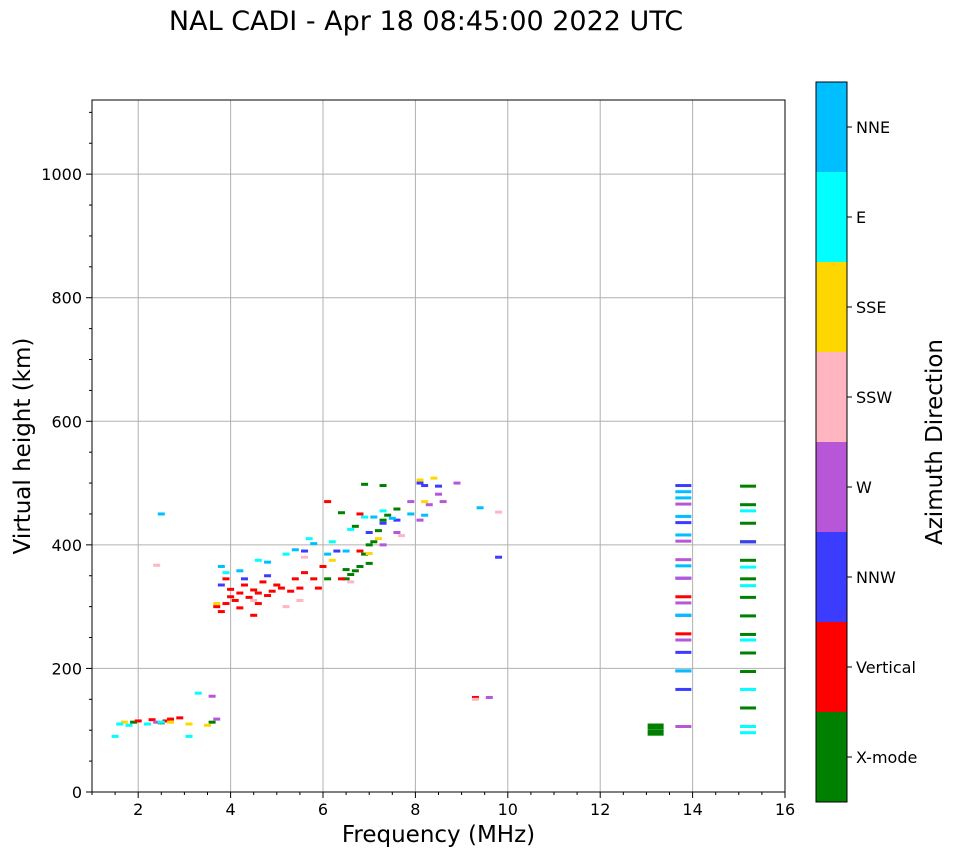  Describe the element at coordinates (438, 835) in the screenshot. I see `x-axis-label: Frequency (MHz)` at that location.